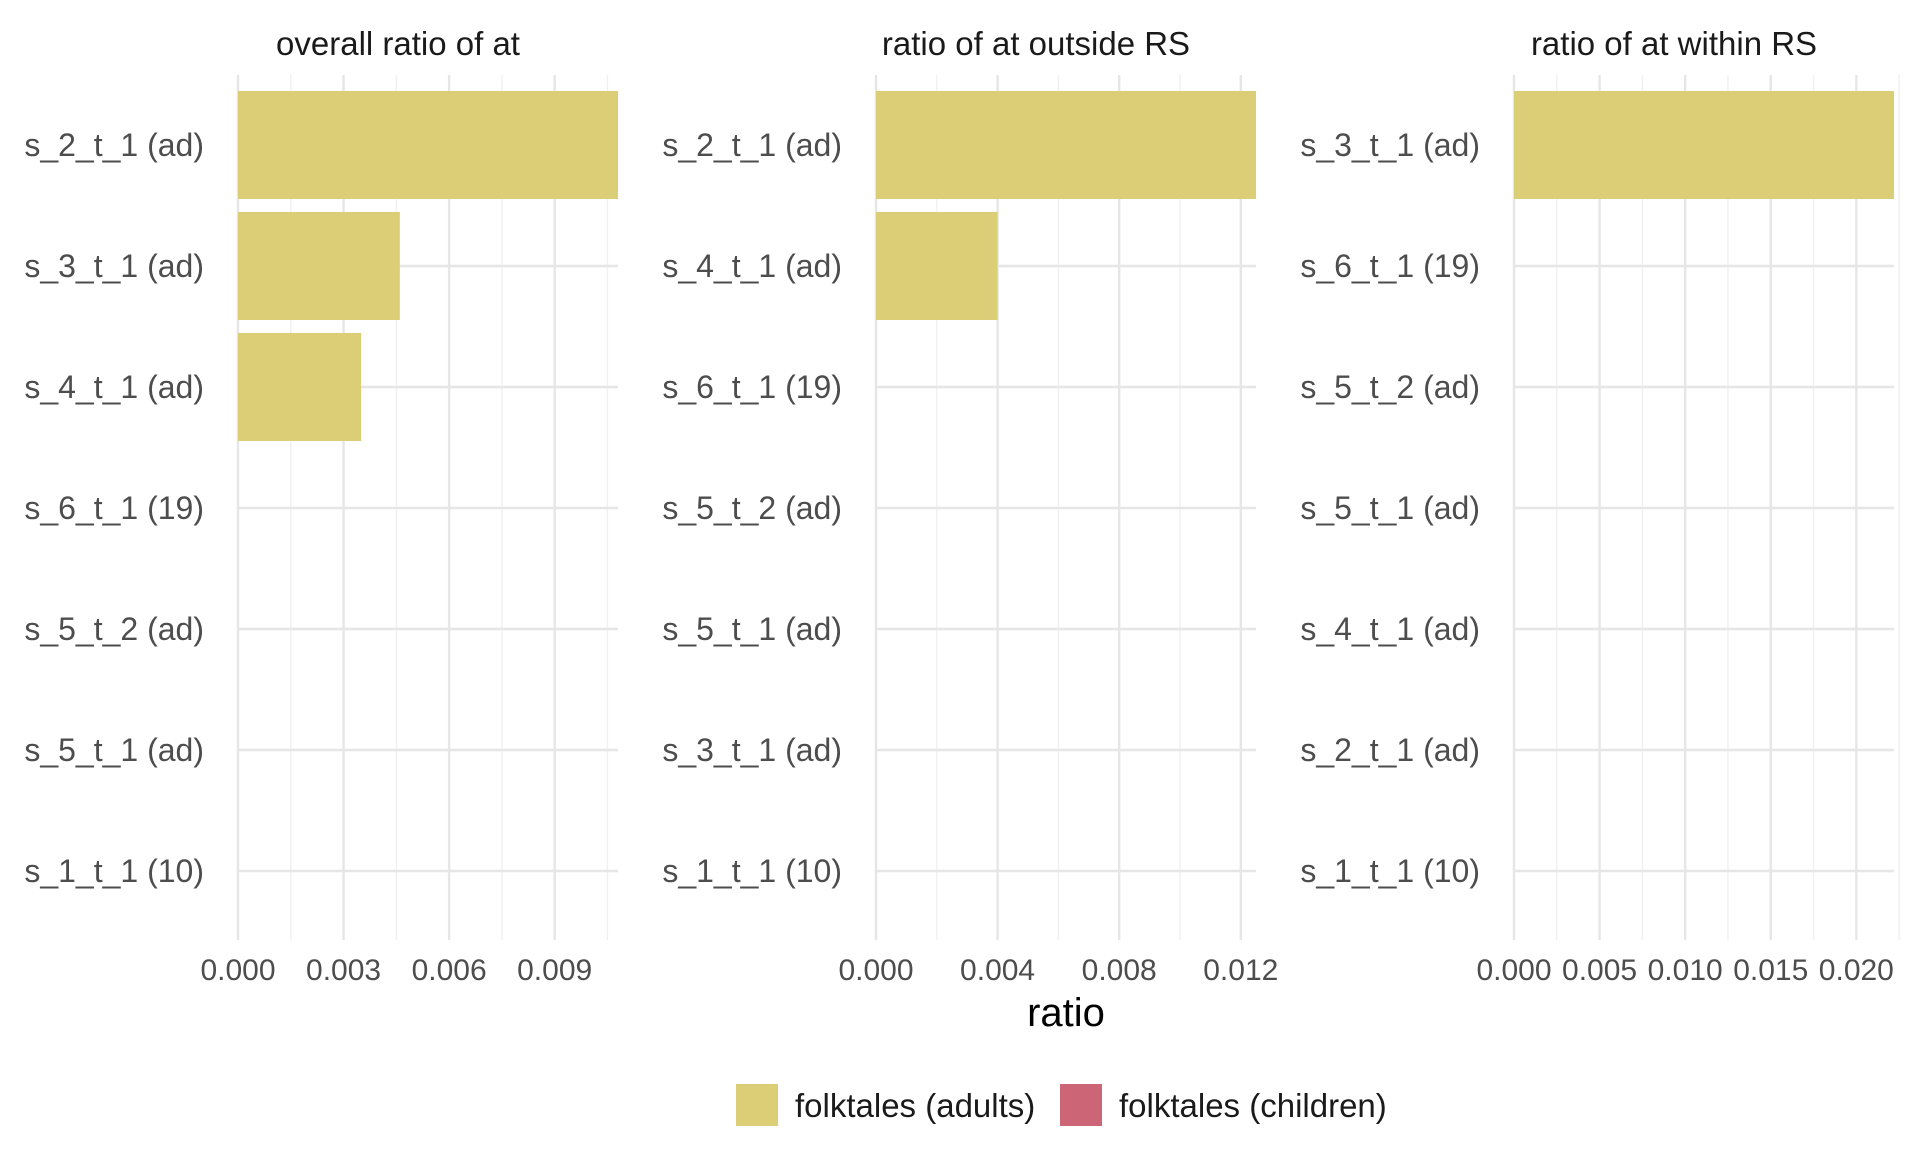 Image resolution: width=1920 pixels, height=1157 pixels. What do you see at coordinates (1081, 1105) in the screenshot?
I see `legend-key-children` at bounding box center [1081, 1105].